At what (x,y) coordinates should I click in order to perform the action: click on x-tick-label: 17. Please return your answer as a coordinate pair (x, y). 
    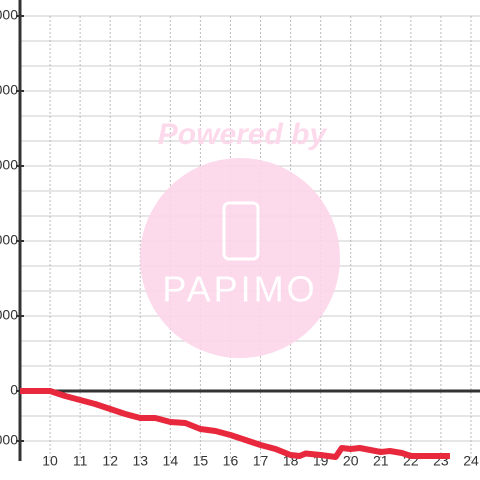
    Looking at the image, I should click on (261, 461).